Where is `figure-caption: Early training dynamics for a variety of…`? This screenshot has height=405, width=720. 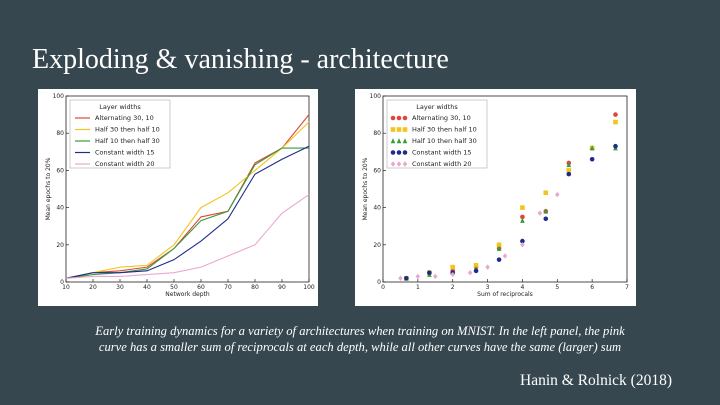
figure-caption: Early training dynamics for a variety of… is located at coordinates (360, 339).